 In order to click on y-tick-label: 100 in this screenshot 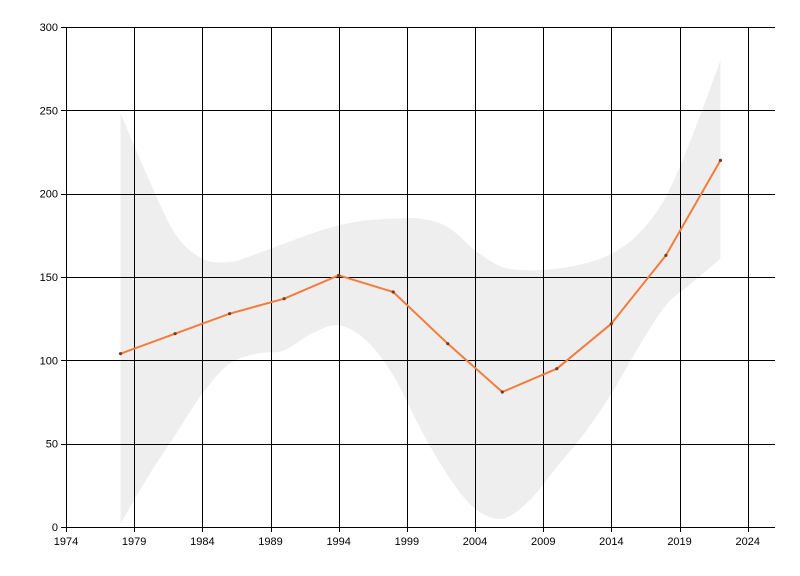, I will do `click(49, 361)`.